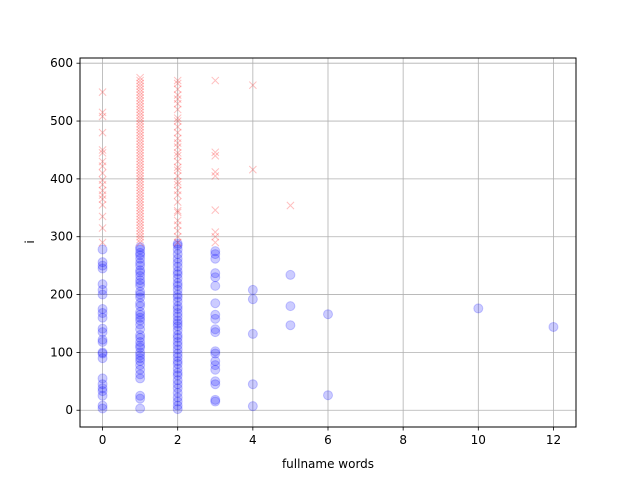 Image resolution: width=640 pixels, height=484 pixels. What do you see at coordinates (253, 440) in the screenshot?
I see `x-tick-label: 4` at bounding box center [253, 440].